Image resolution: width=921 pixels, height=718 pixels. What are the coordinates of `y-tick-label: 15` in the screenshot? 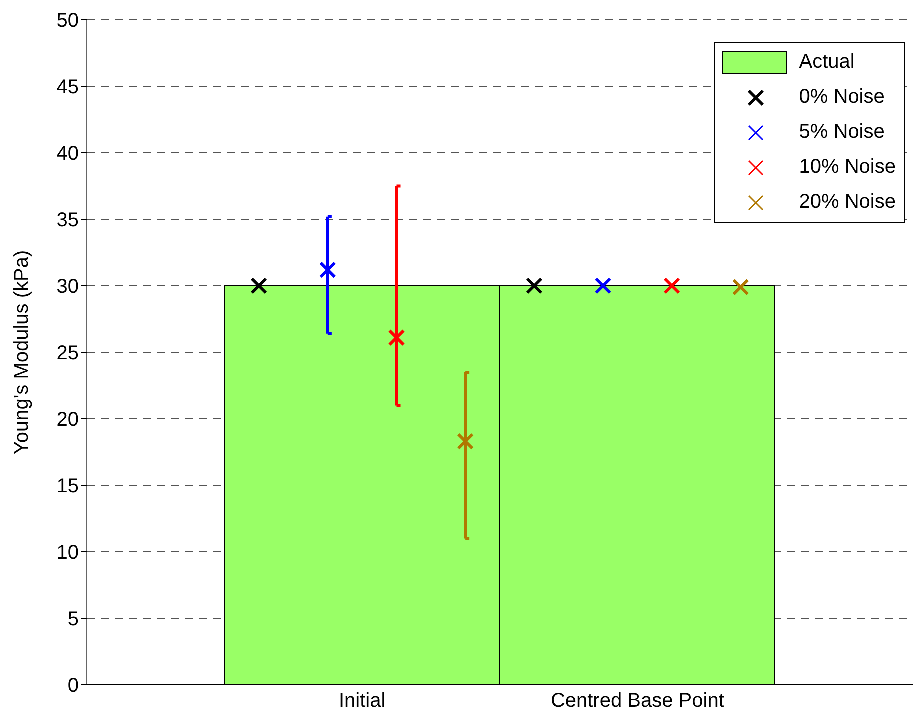 It's located at (67, 487).